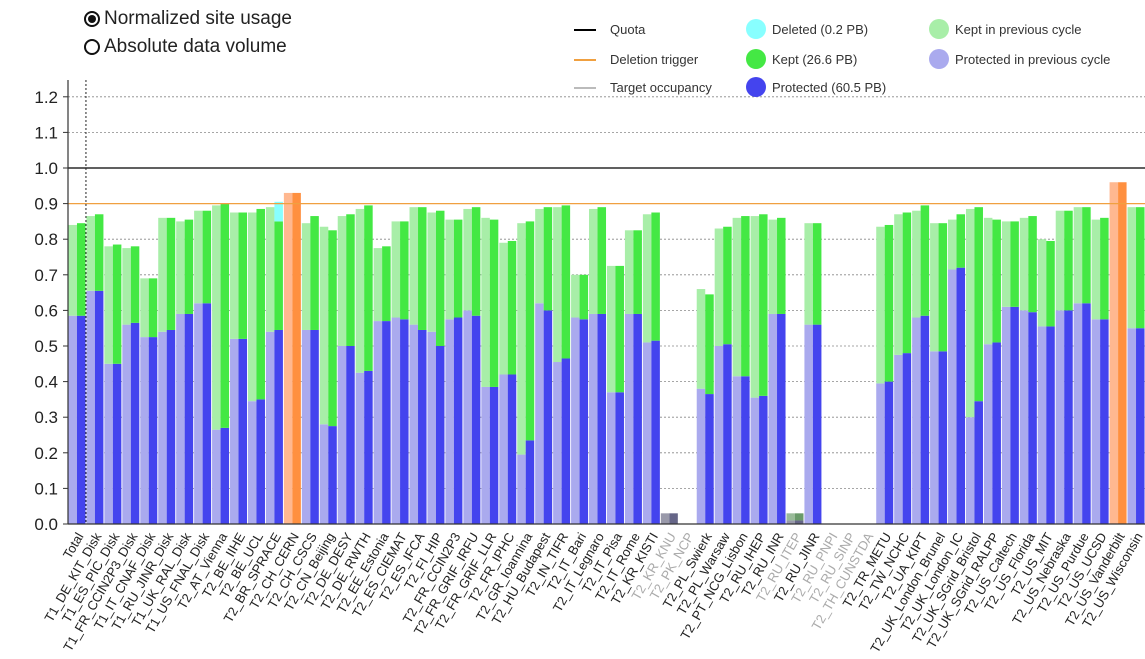 The width and height of the screenshot is (1145, 659). Describe the element at coordinates (815, 59) in the screenshot. I see `legend-kept-label: Kept (26.6 PB)` at that location.